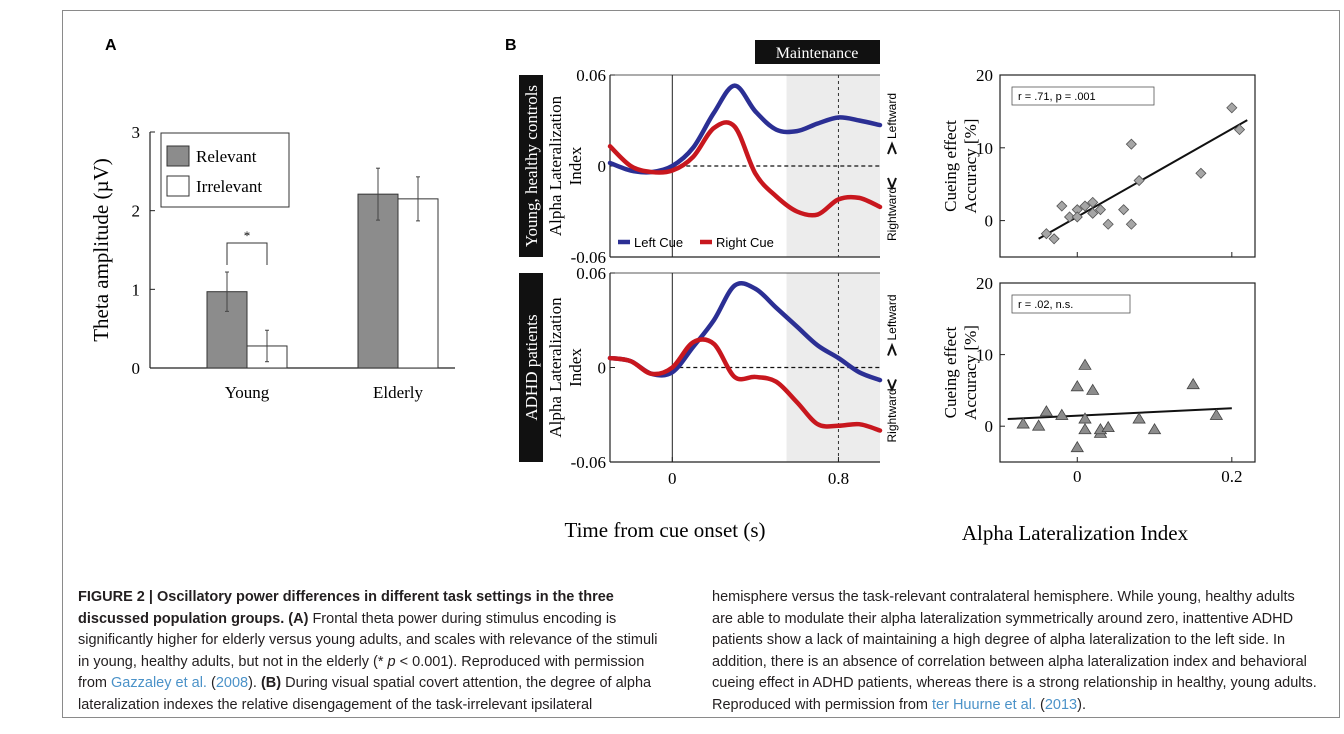 The image size is (1344, 734). I want to click on time-ylabel-line2: Index, so click(575, 165).